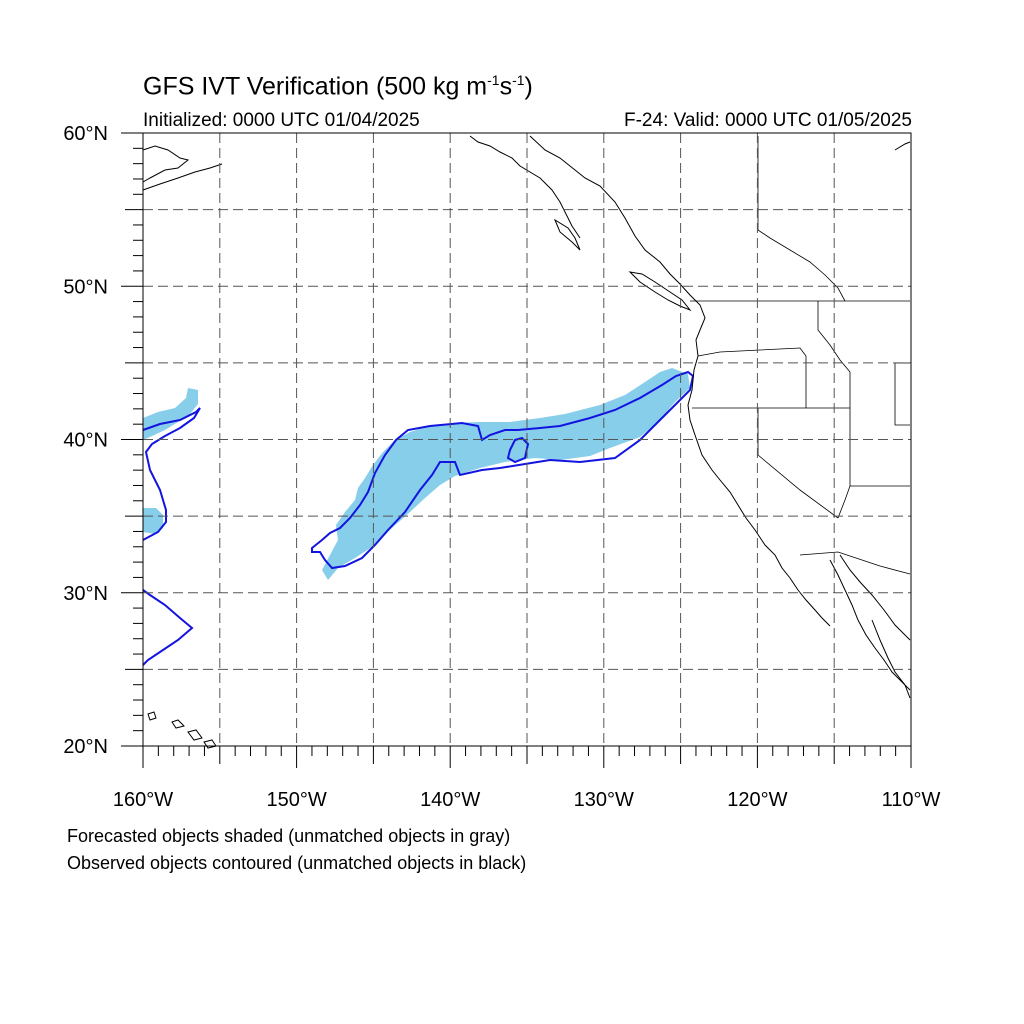 Image resolution: width=1024 pixels, height=1024 pixels. I want to click on longitude-label: 130°W, so click(604, 800).